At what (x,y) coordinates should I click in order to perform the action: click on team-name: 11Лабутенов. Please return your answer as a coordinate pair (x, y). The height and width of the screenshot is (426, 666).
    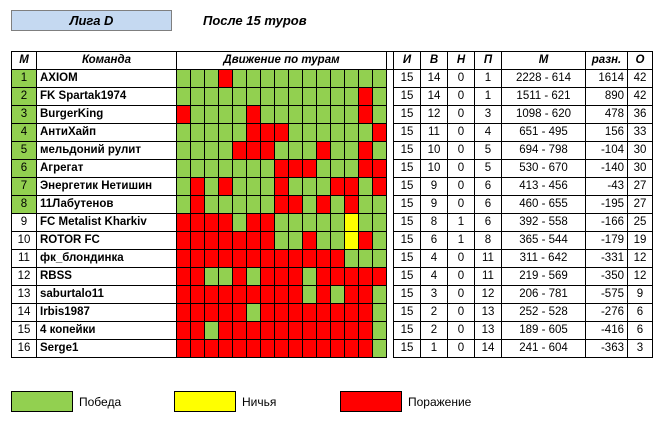
    Looking at the image, I should click on (106, 204).